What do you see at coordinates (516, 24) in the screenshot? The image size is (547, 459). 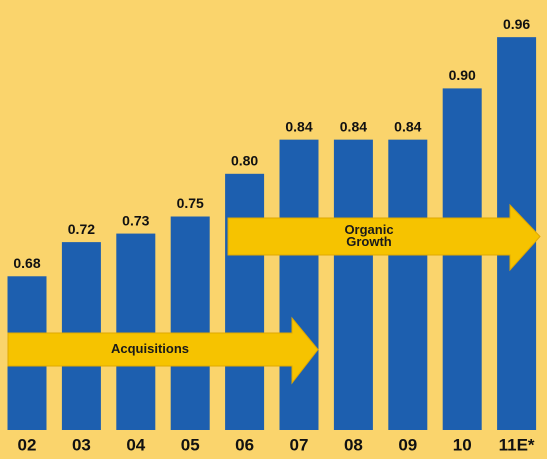 I see `value-label: 0.96` at bounding box center [516, 24].